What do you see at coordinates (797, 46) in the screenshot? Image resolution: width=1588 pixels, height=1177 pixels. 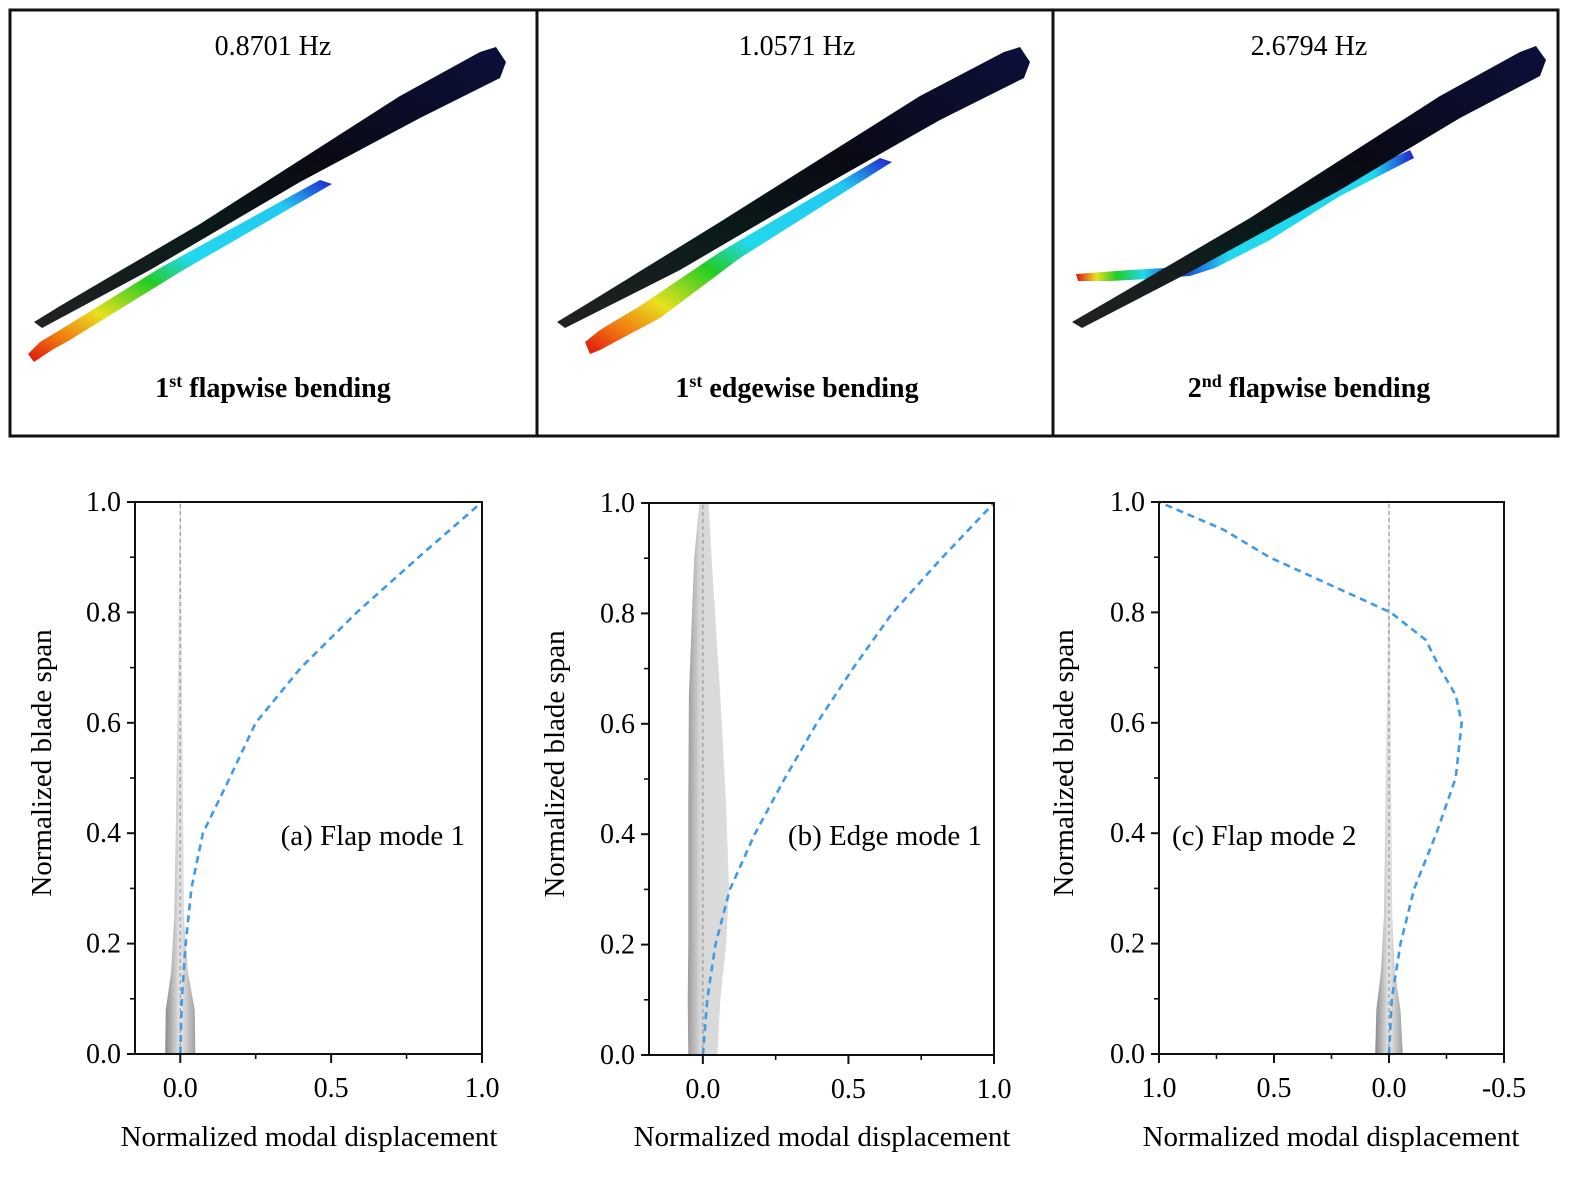 I see `frequency-label: 1.0571 Hz` at bounding box center [797, 46].